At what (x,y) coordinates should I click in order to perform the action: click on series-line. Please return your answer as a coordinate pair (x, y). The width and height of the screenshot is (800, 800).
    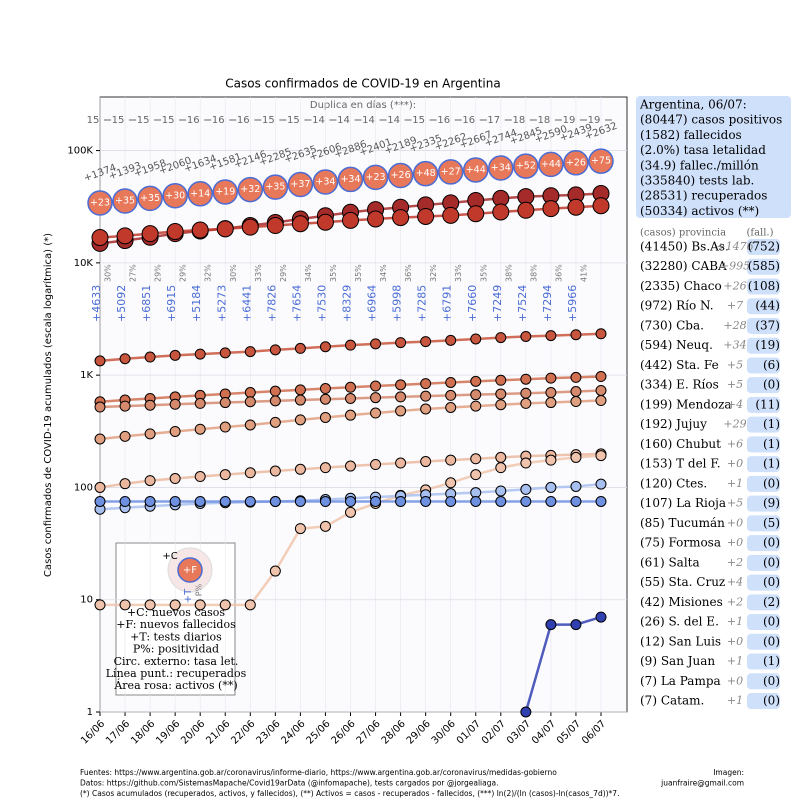
    Looking at the image, I should click on (563, 664).